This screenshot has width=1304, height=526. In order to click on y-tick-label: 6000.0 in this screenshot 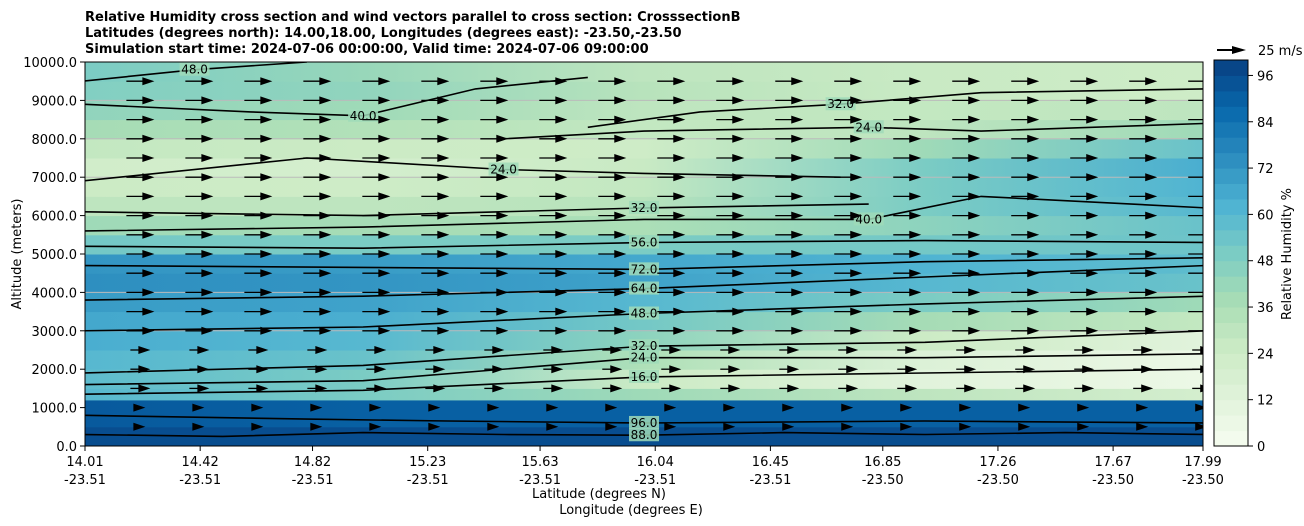, I will do `click(55, 217)`.